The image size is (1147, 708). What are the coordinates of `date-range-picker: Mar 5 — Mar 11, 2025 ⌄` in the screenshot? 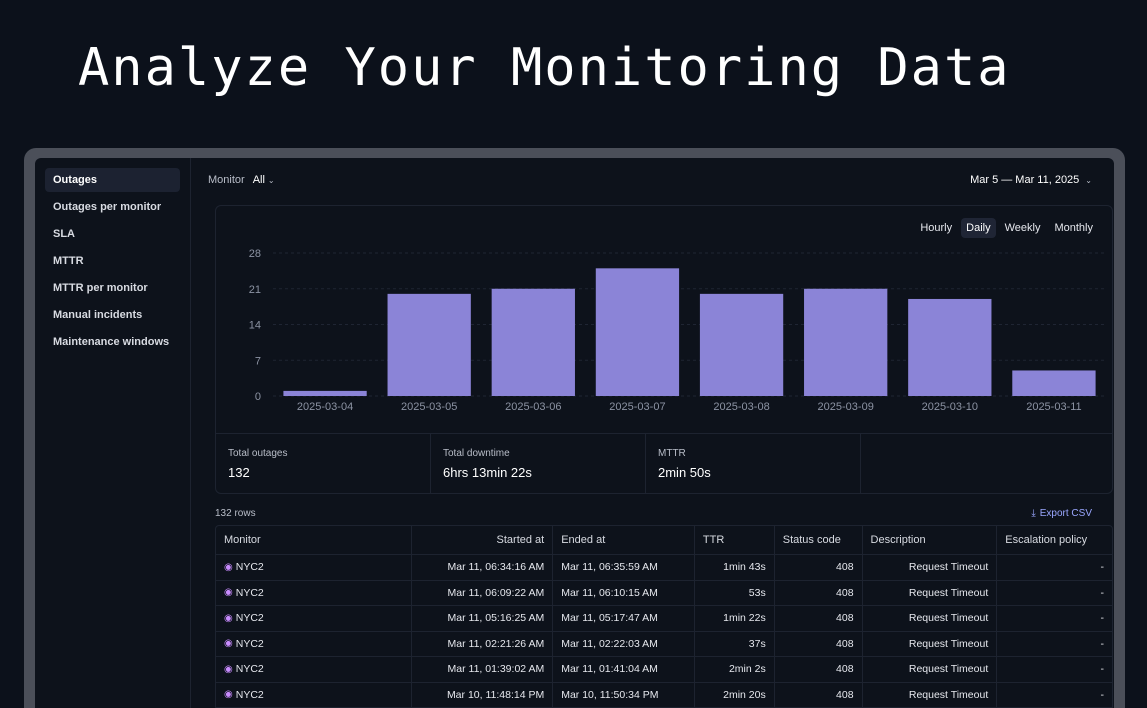 It's located at (1031, 180).